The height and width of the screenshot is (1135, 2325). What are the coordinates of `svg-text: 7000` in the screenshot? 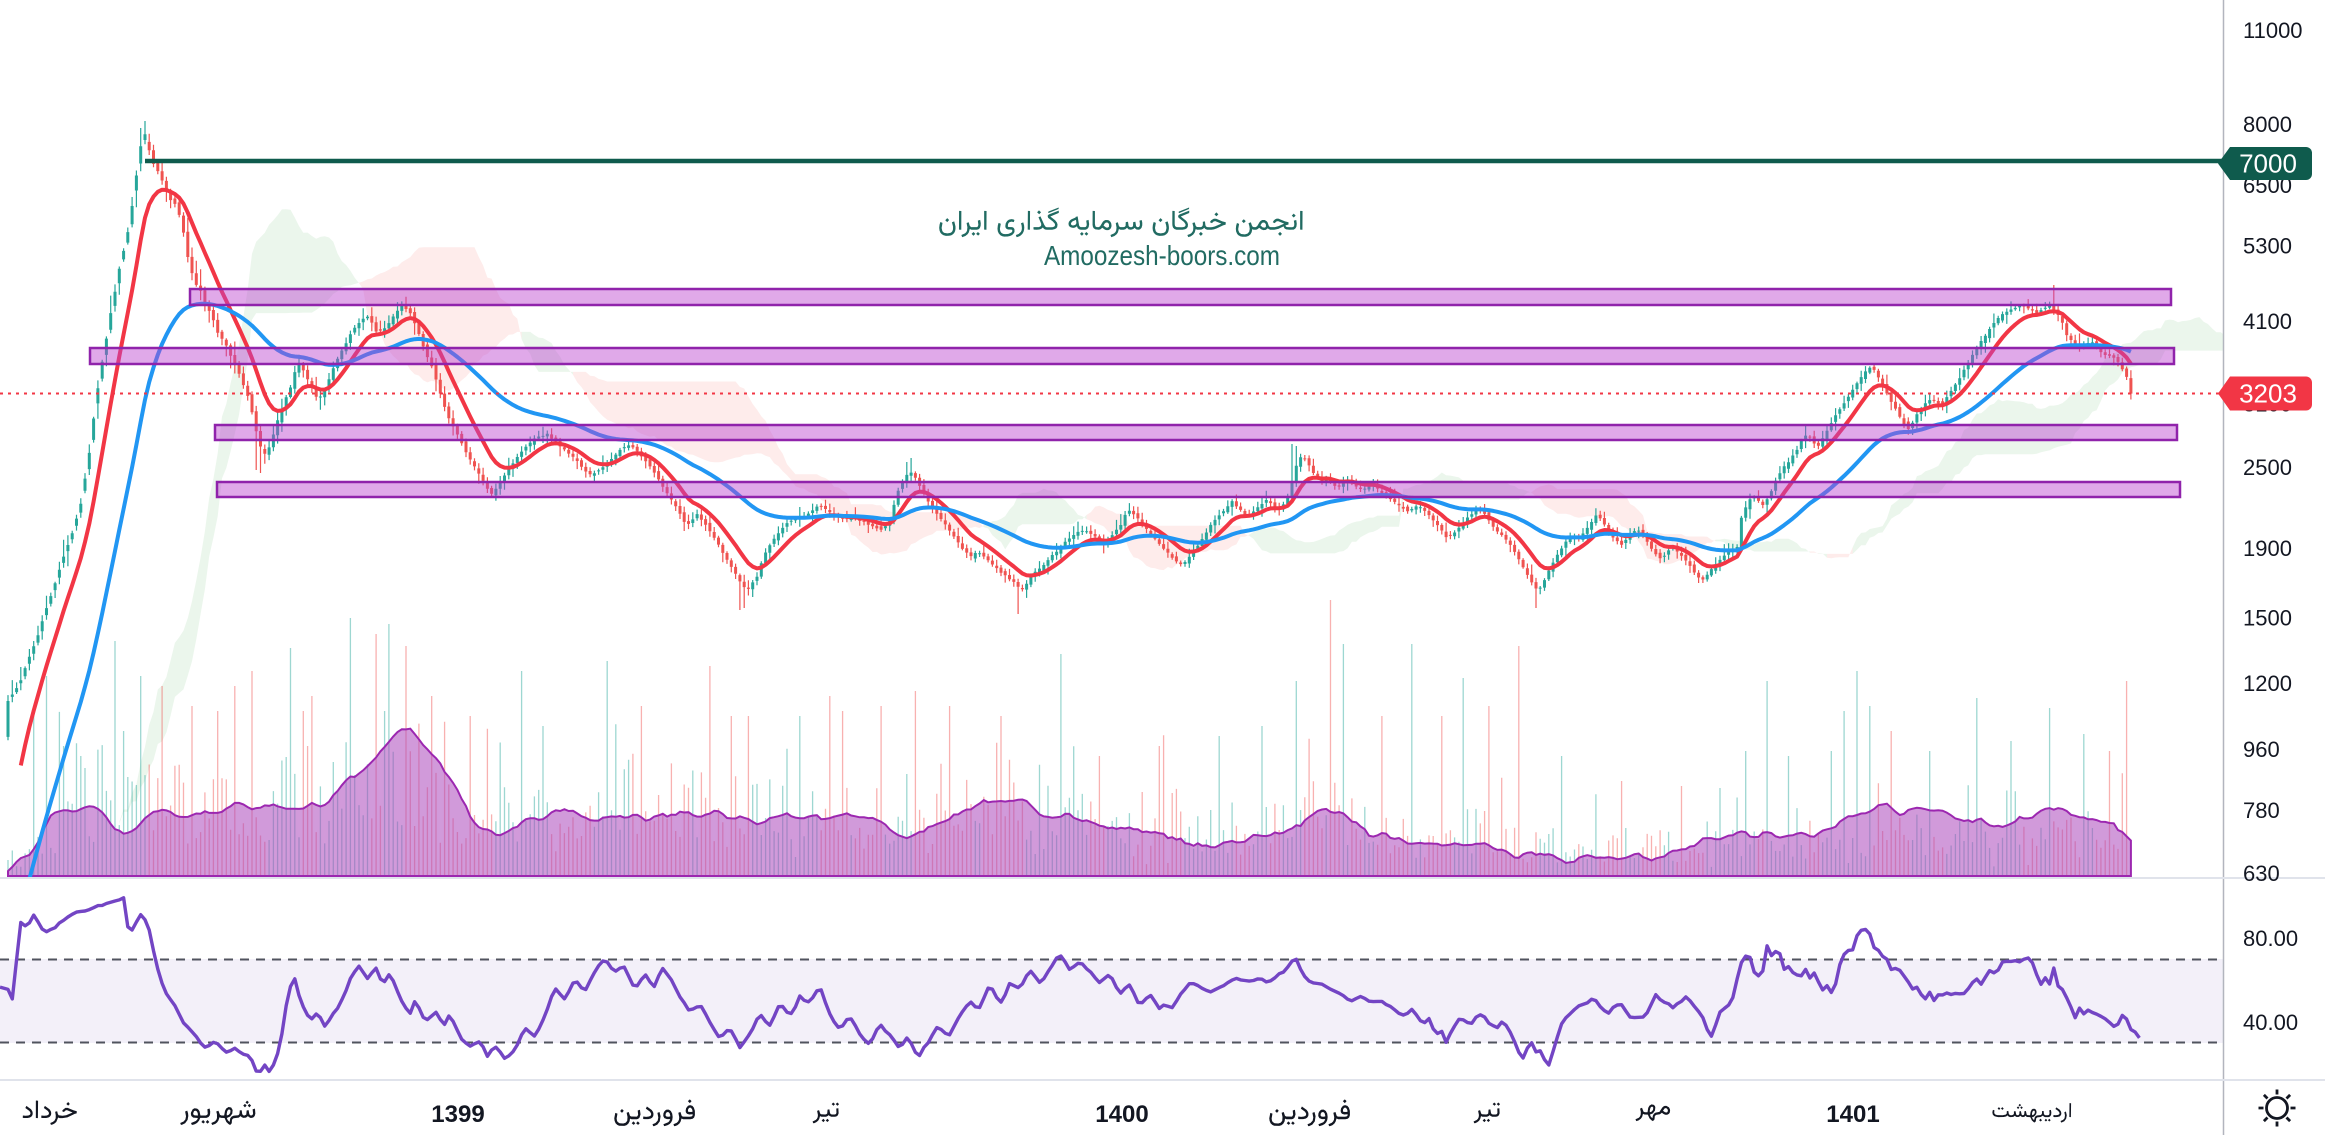 It's located at (2268, 164).